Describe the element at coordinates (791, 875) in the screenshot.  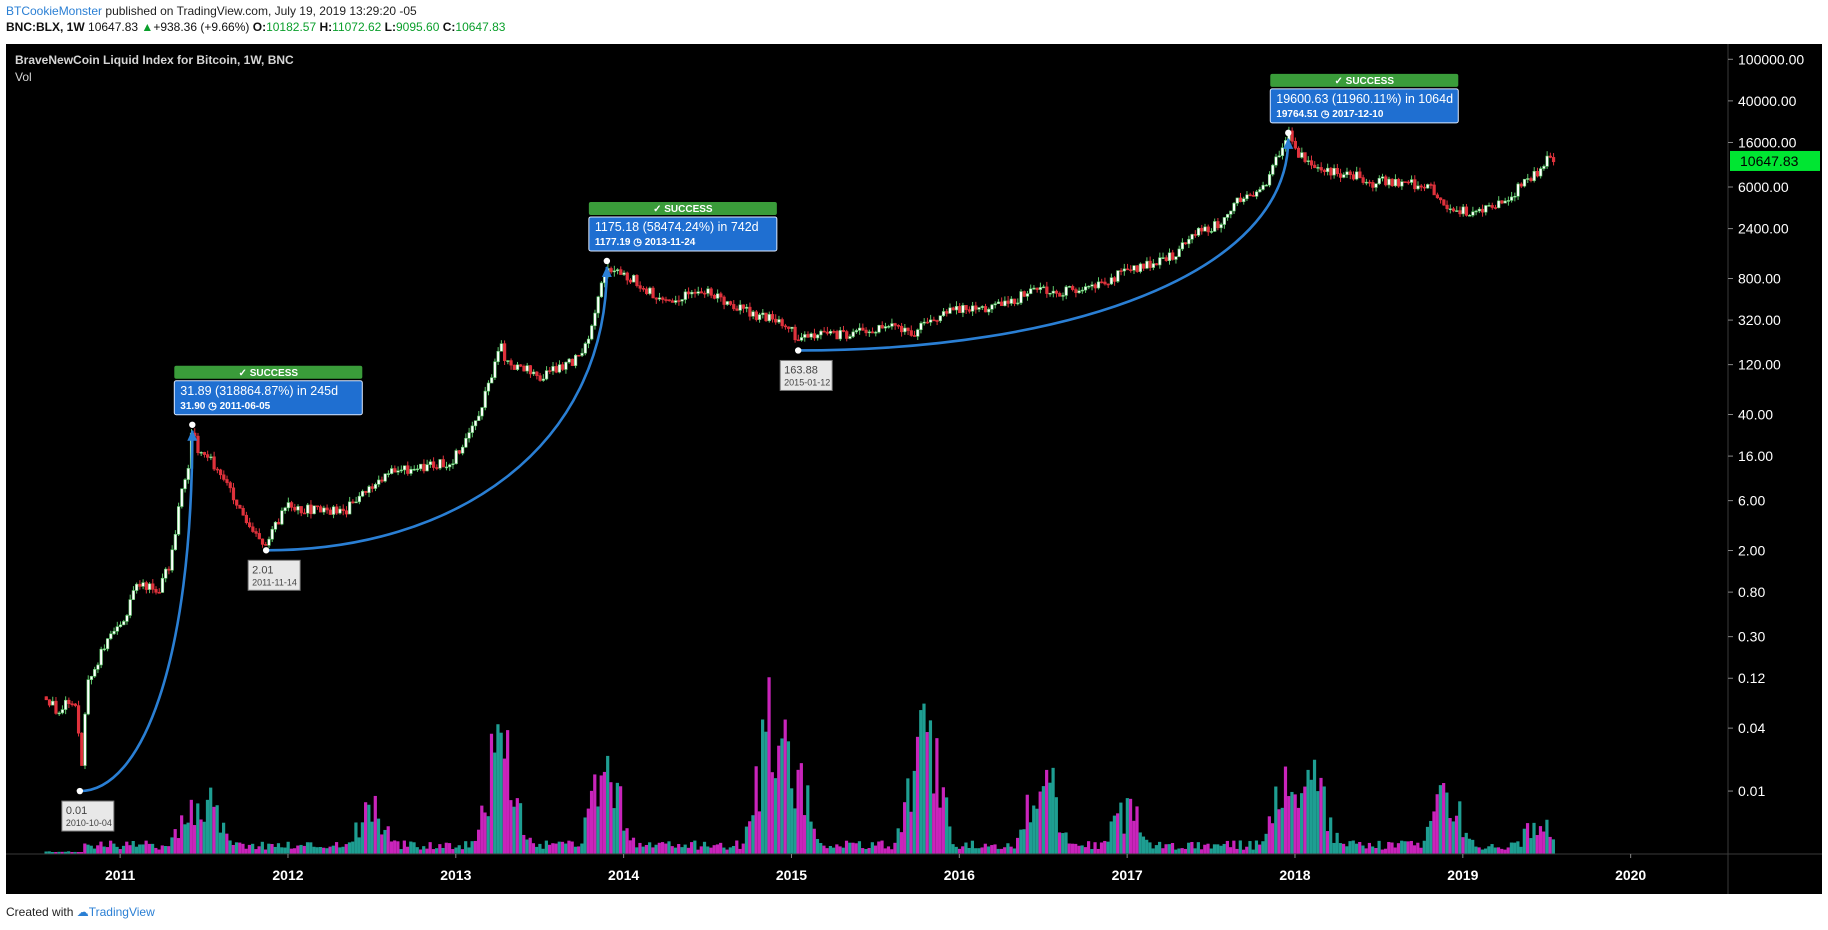
I see `time-tick-label: 2015` at that location.